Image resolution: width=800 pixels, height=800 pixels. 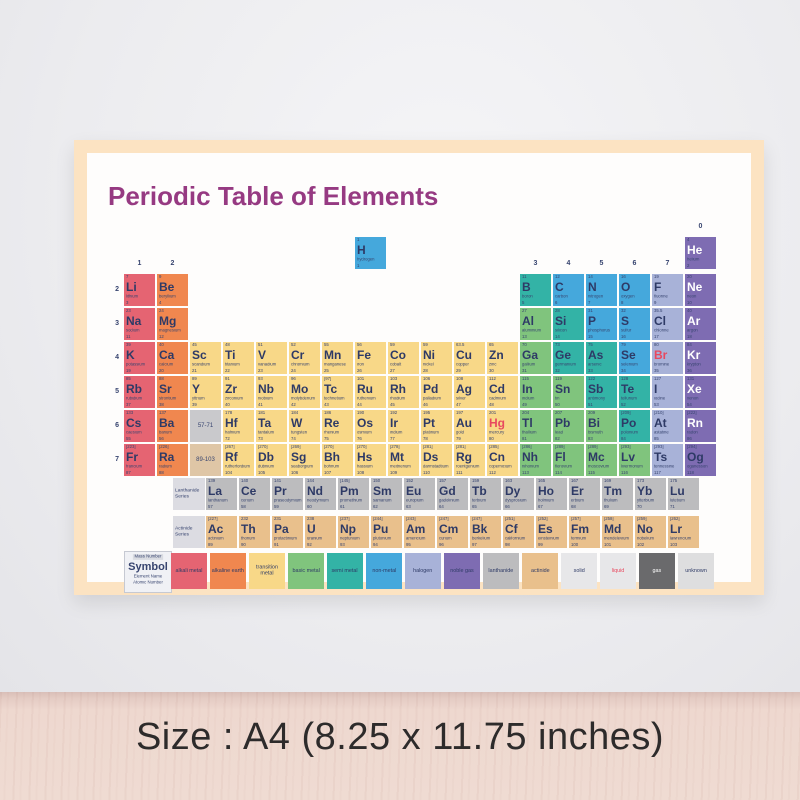 I want to click on element-name: ruthenium, so click(x=366, y=399).